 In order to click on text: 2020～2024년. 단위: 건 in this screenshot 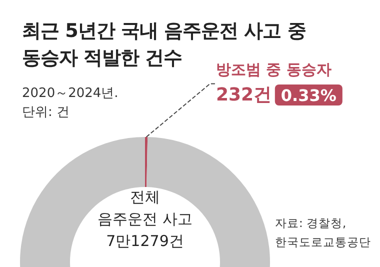, I will do `click(70, 103)`.